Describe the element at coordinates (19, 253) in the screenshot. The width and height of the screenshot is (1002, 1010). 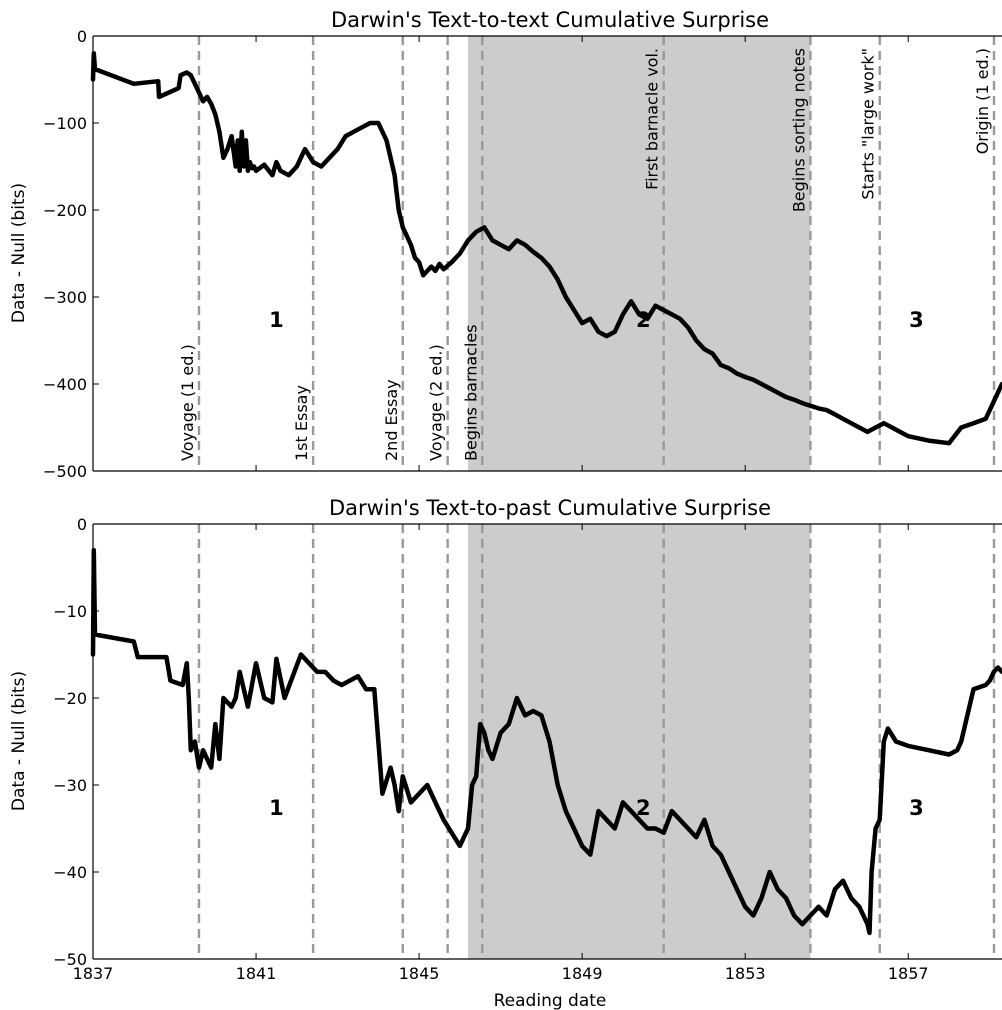
I see `top-chart-ylabel: Data - Null (bits)` at that location.